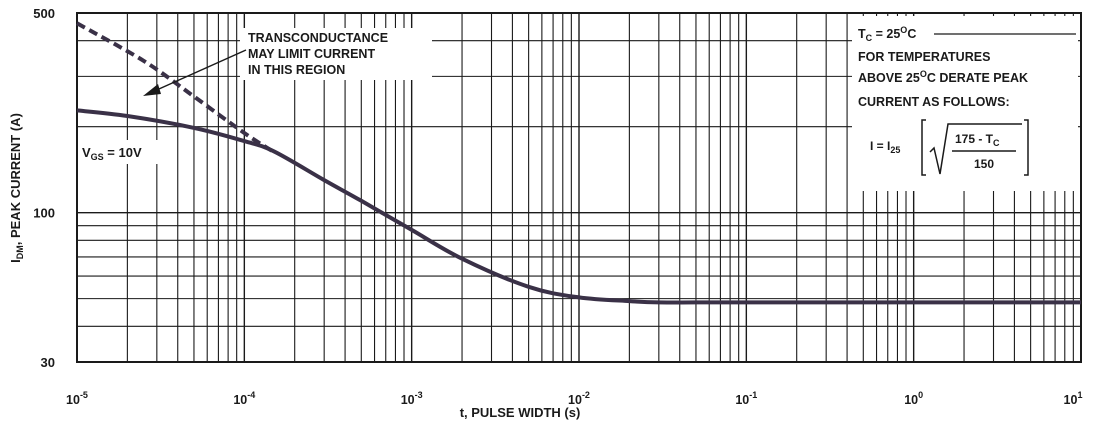  Describe the element at coordinates (152, 90) in the screenshot. I see `transconductance-arrow-head` at that location.